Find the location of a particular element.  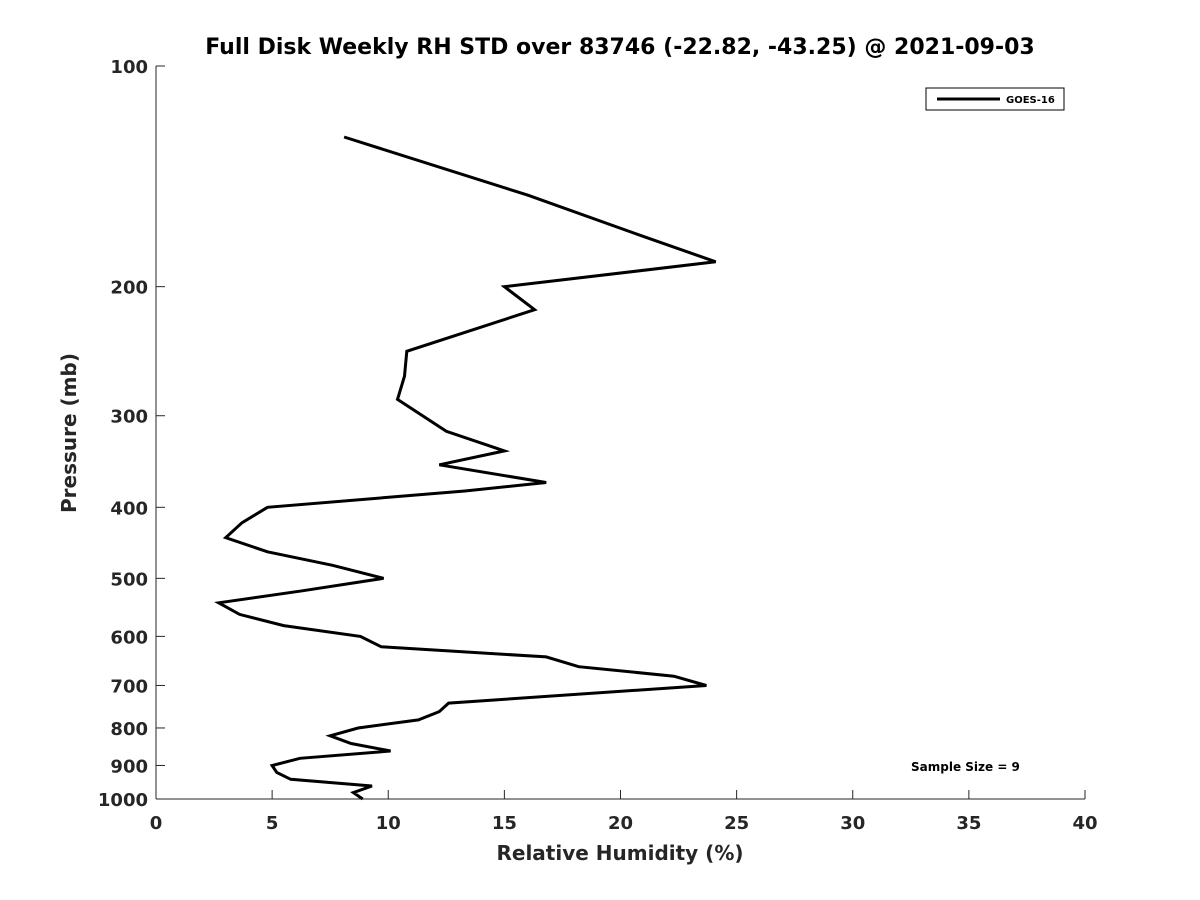

x-axis-title: Relative Humidity (%) is located at coordinates (619, 853).